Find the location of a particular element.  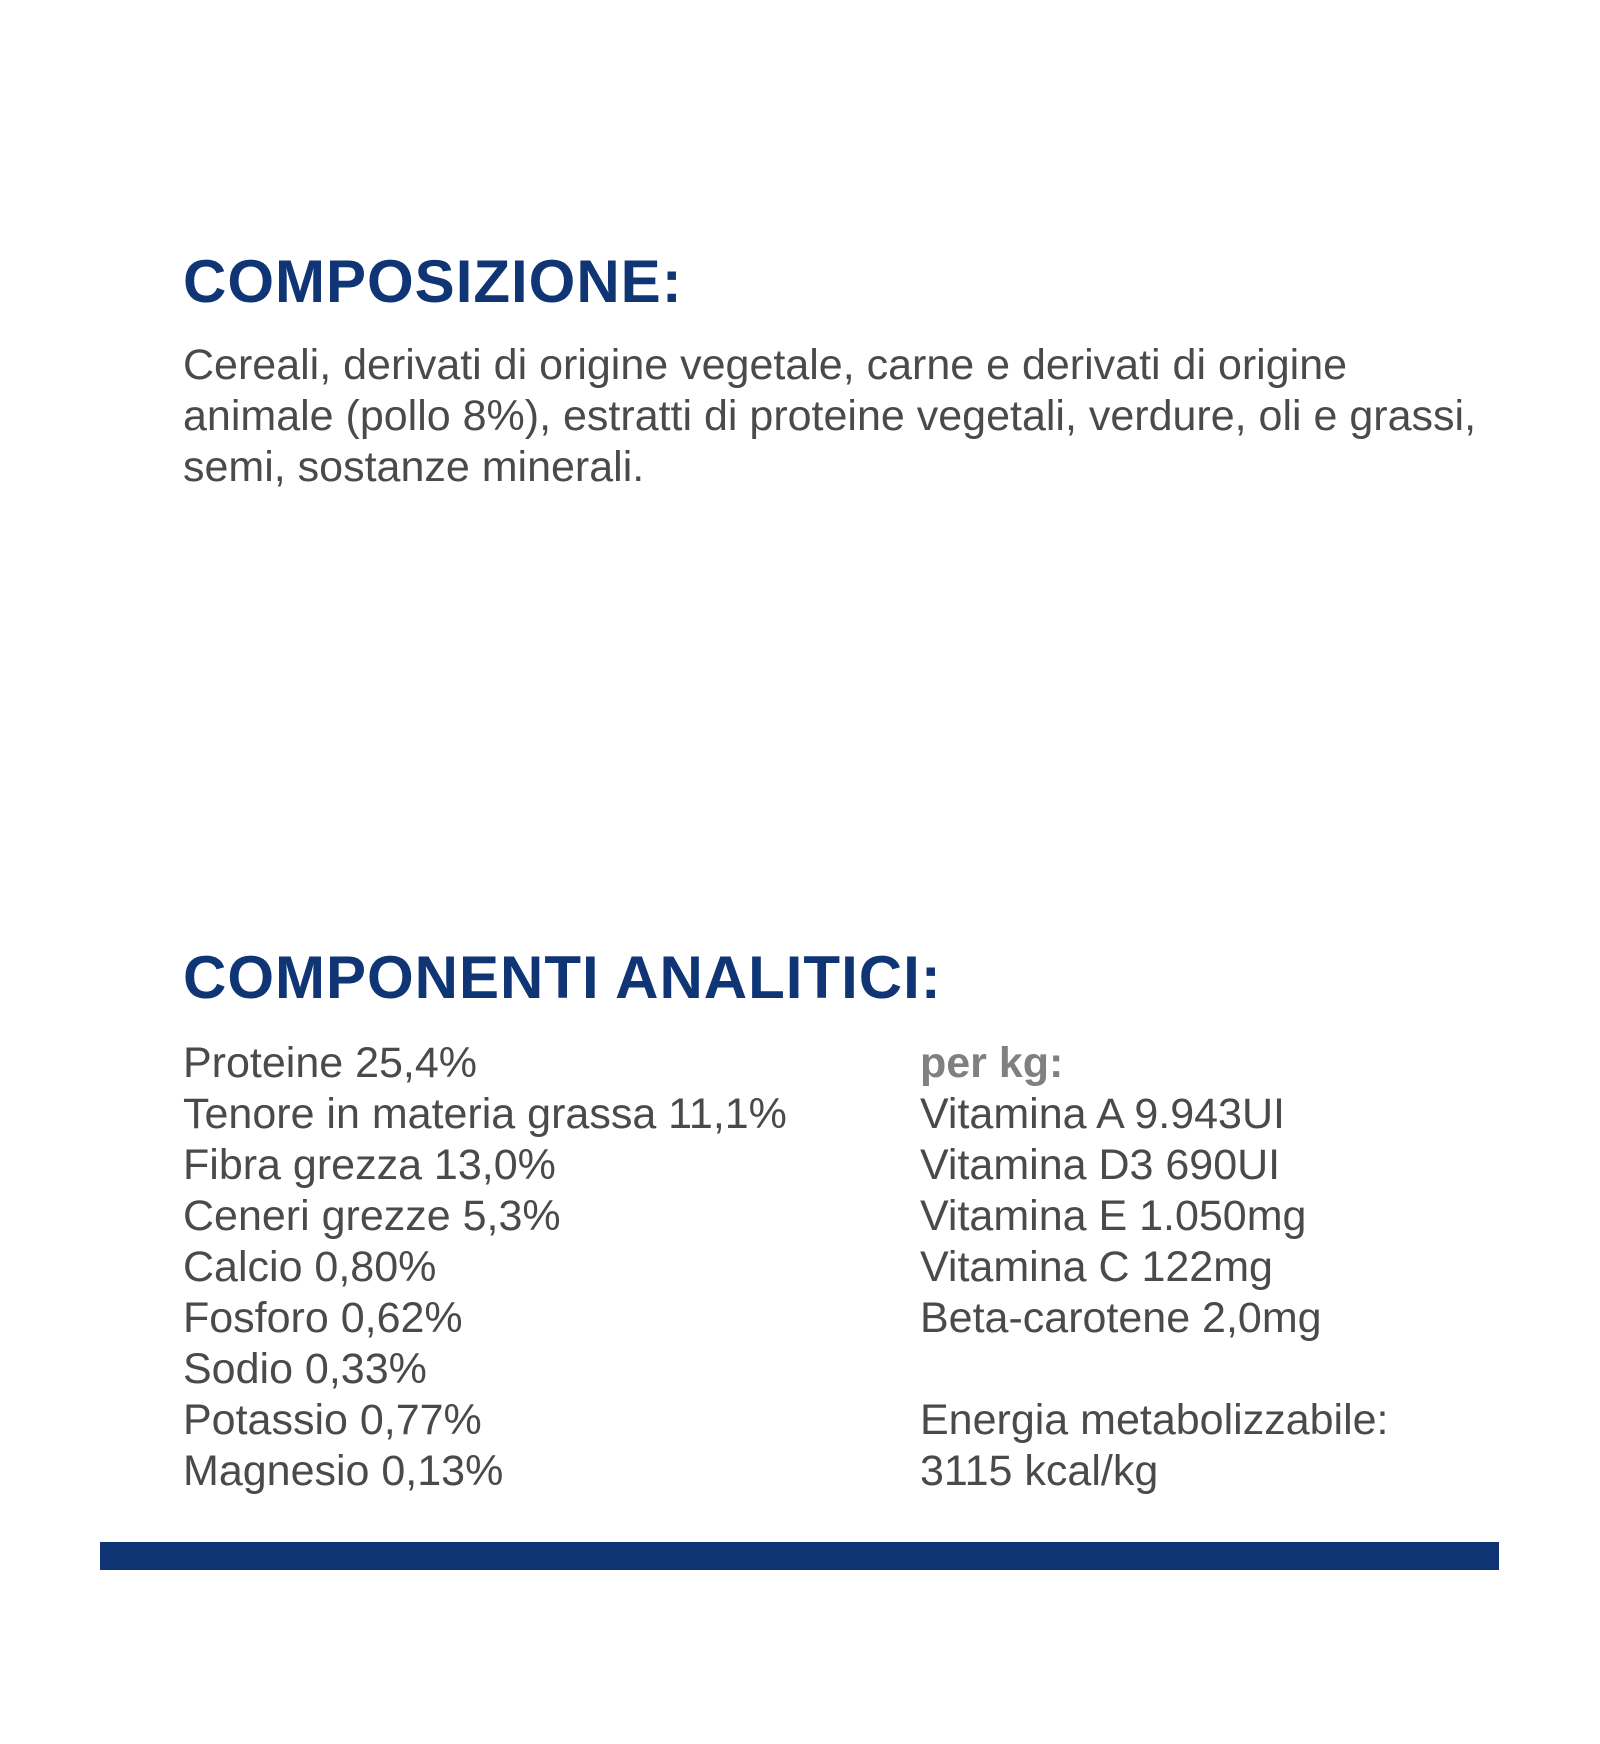

analytics-title: COMPONENTI ANALITICI: is located at coordinates (562, 977).